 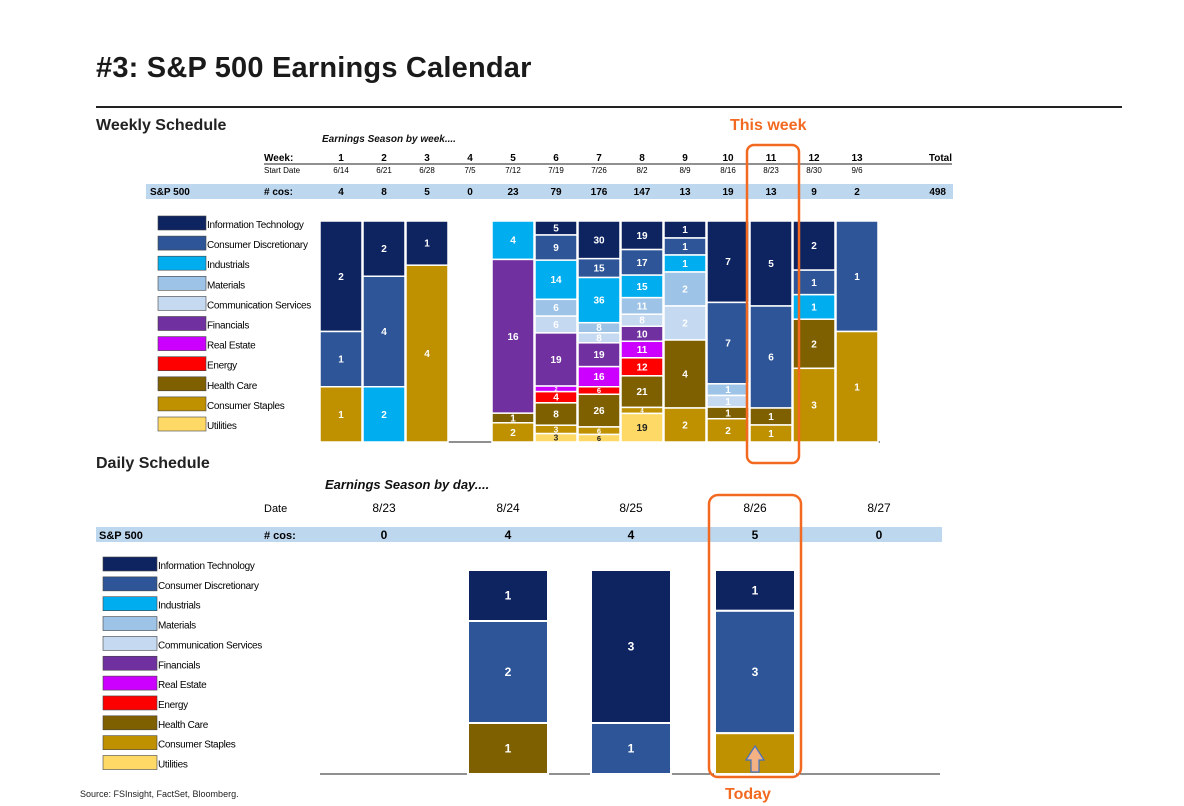 What do you see at coordinates (771, 158) in the screenshot?
I see `week-number: 11` at bounding box center [771, 158].